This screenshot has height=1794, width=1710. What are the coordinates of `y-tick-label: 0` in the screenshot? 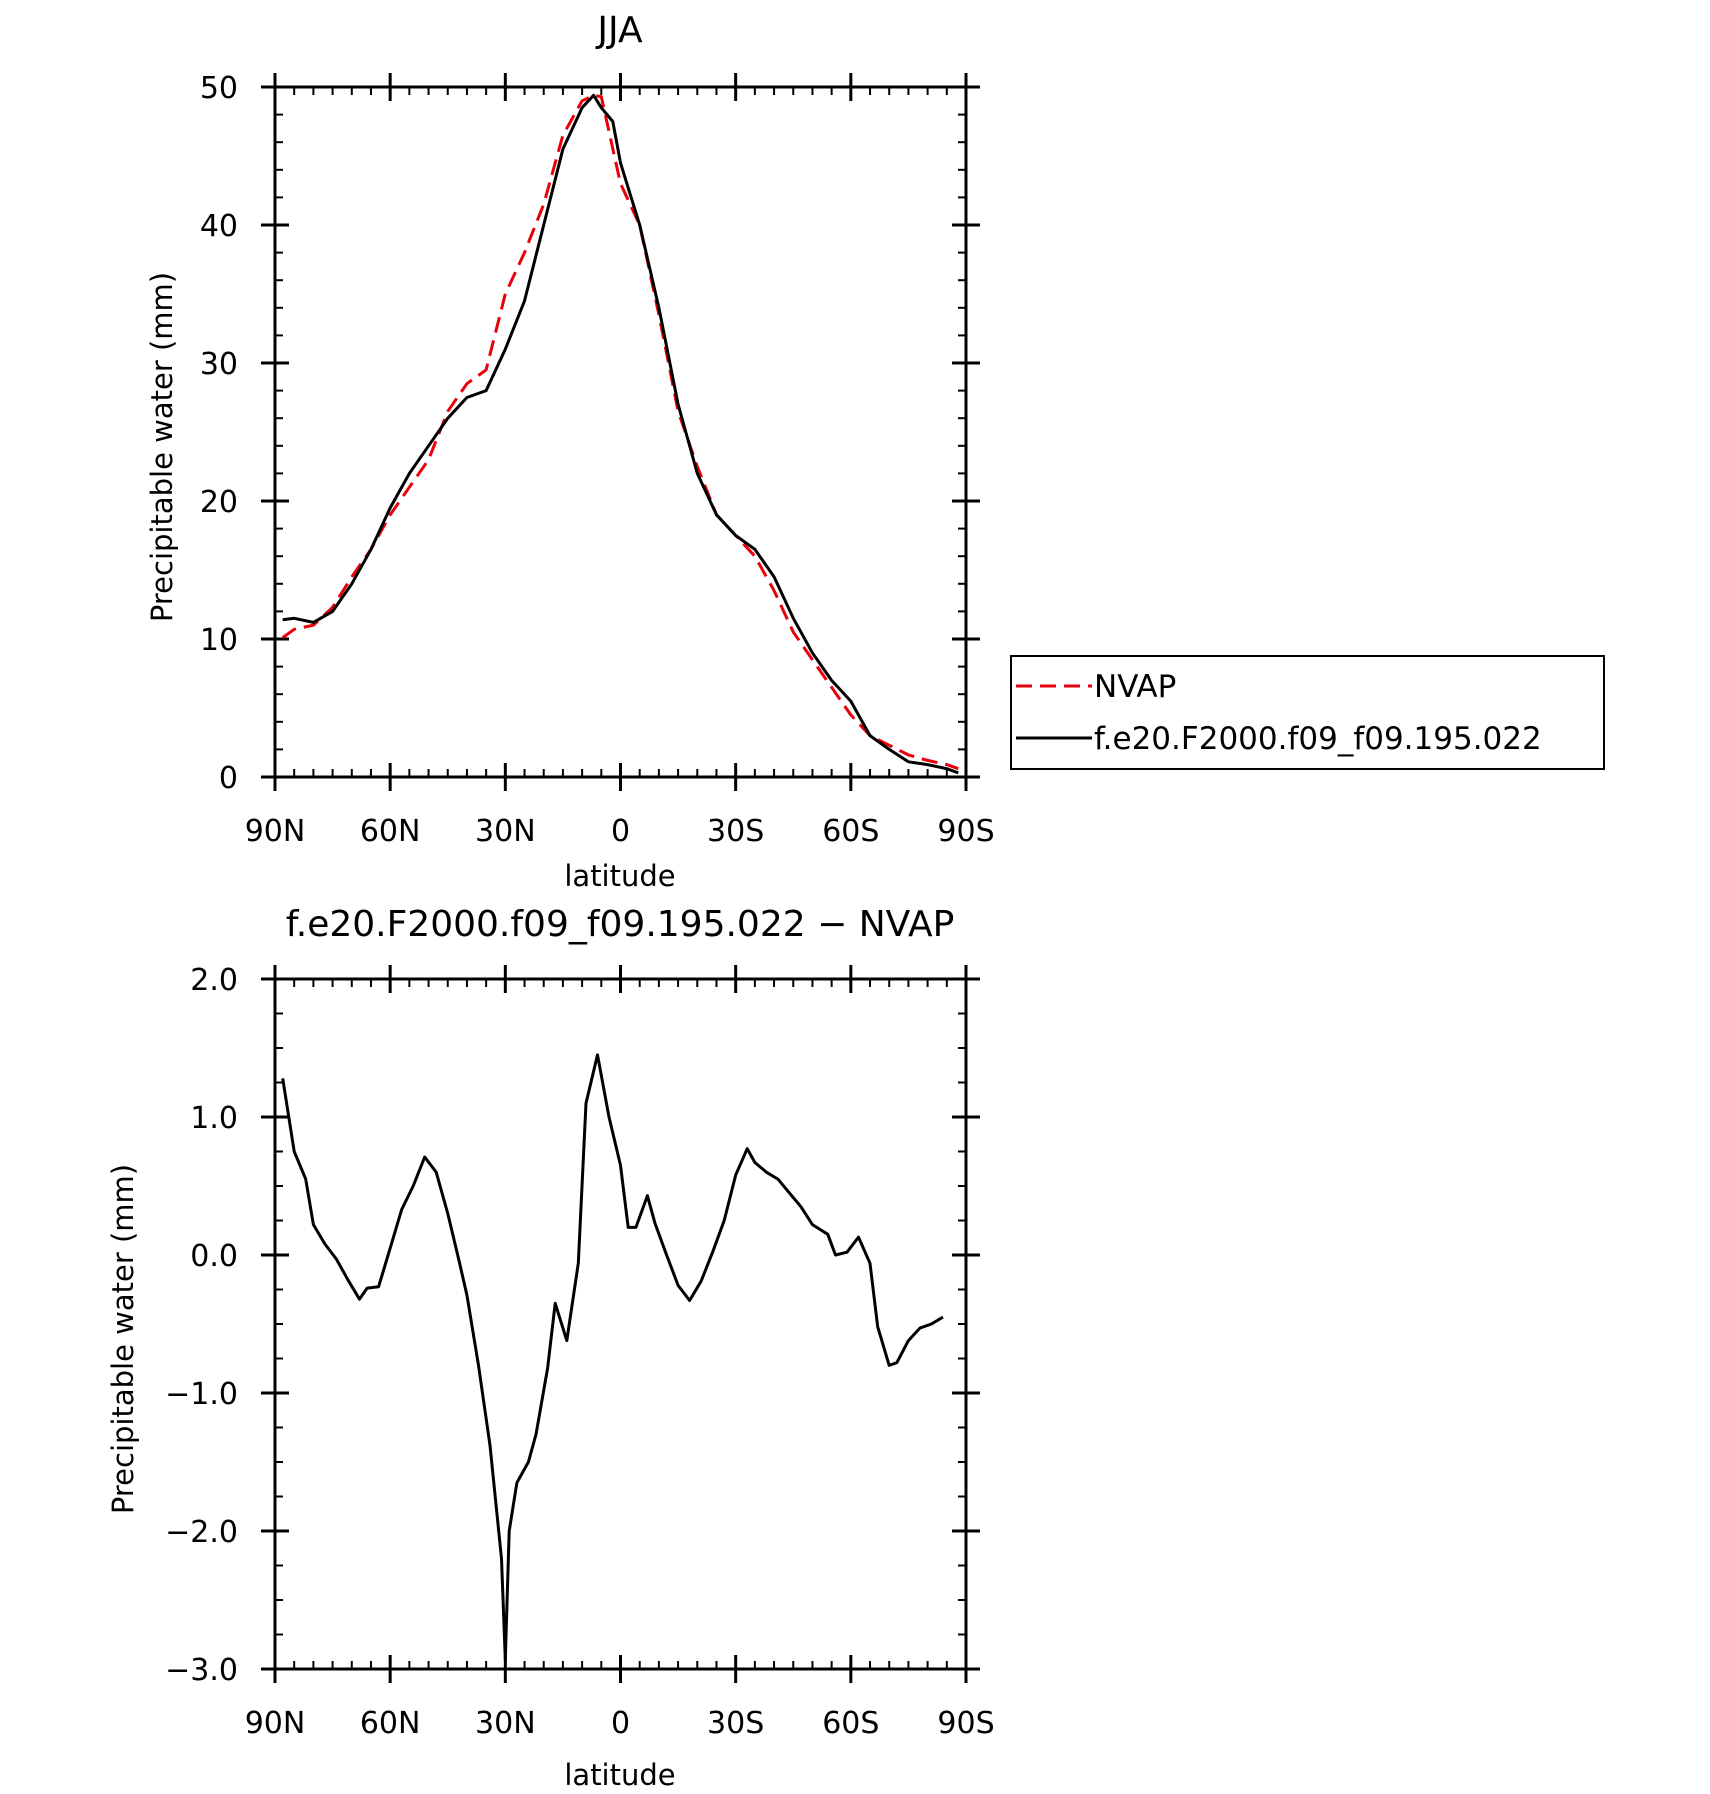 It's located at (228, 778).